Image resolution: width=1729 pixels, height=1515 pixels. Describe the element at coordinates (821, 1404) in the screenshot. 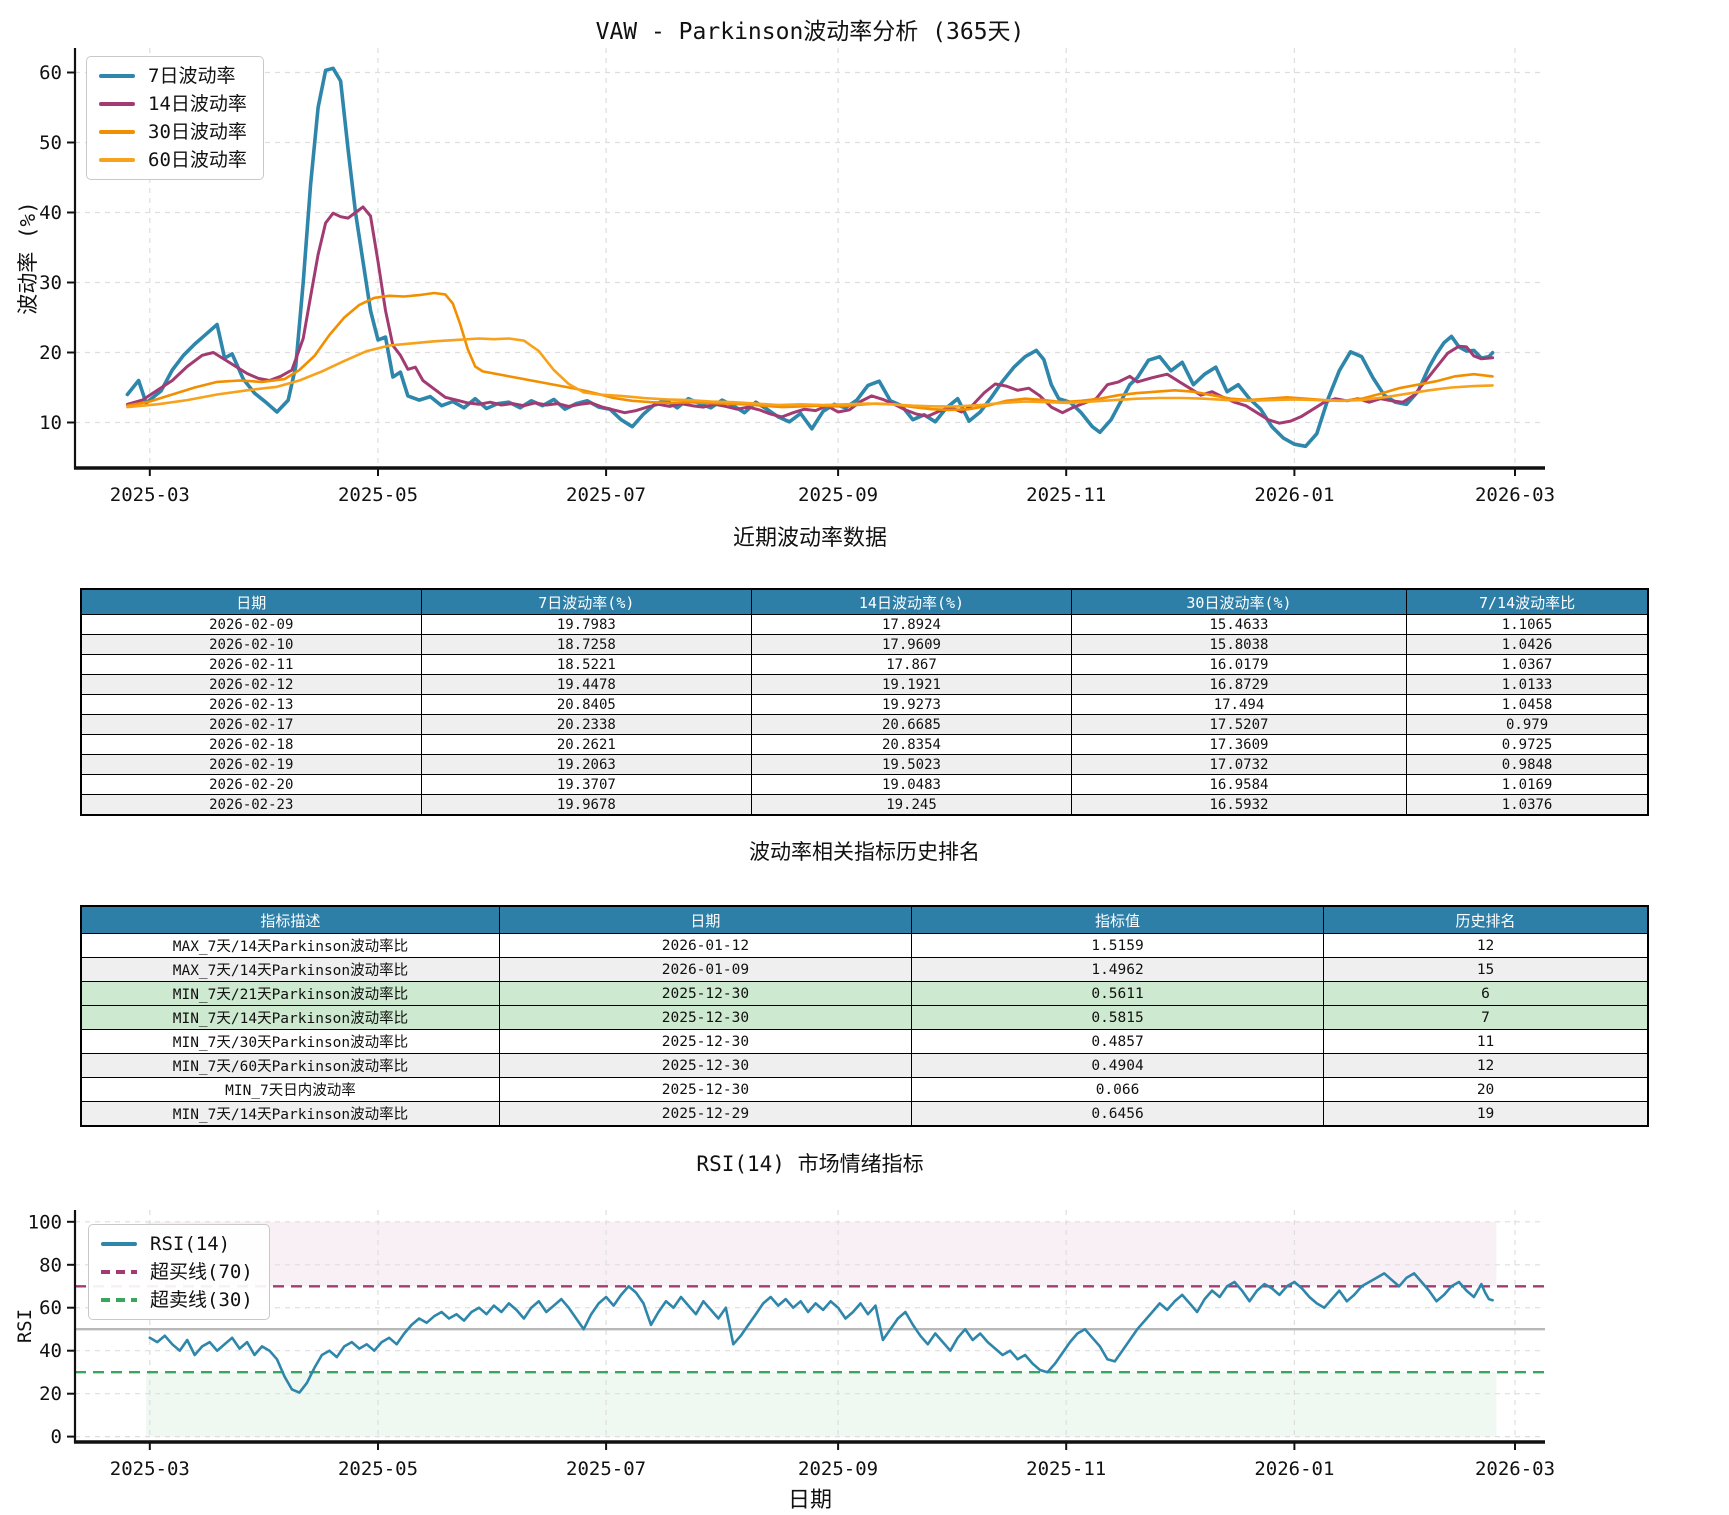

I see `oversold-band` at that location.